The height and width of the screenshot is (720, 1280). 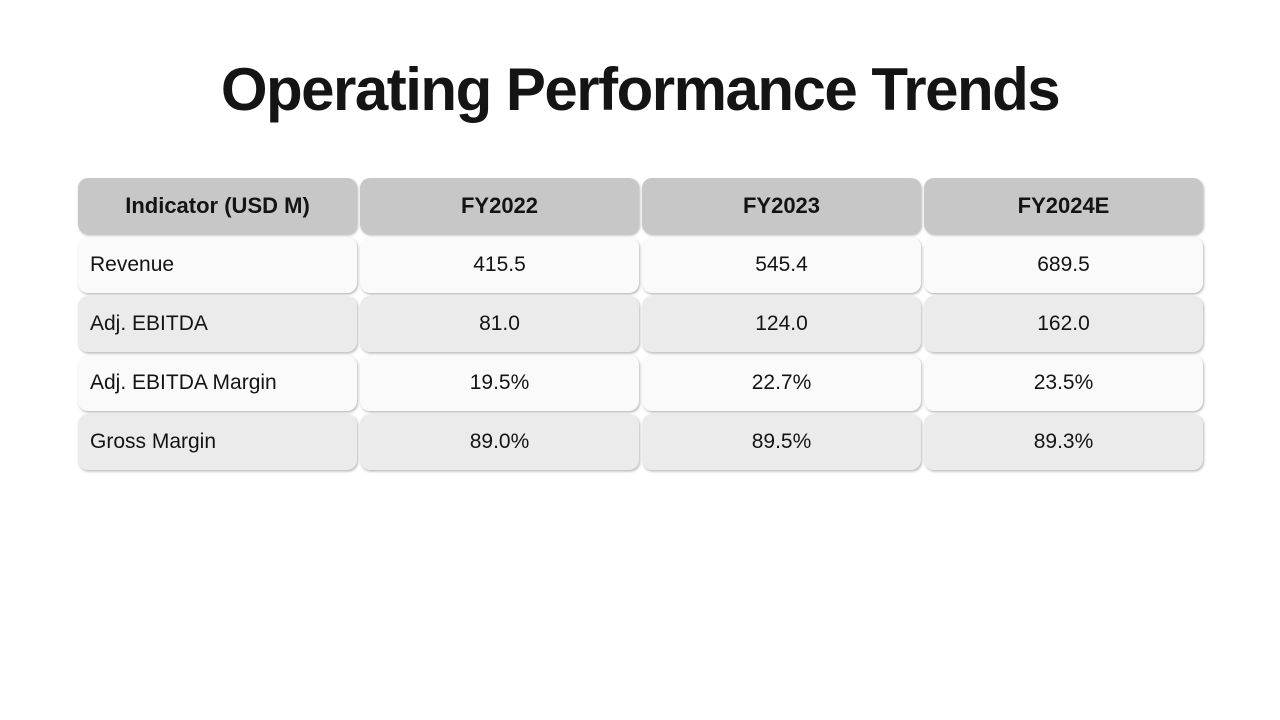 I want to click on cell-adj-ebitda-margin-fy2023: 22.7%, so click(x=781, y=383).